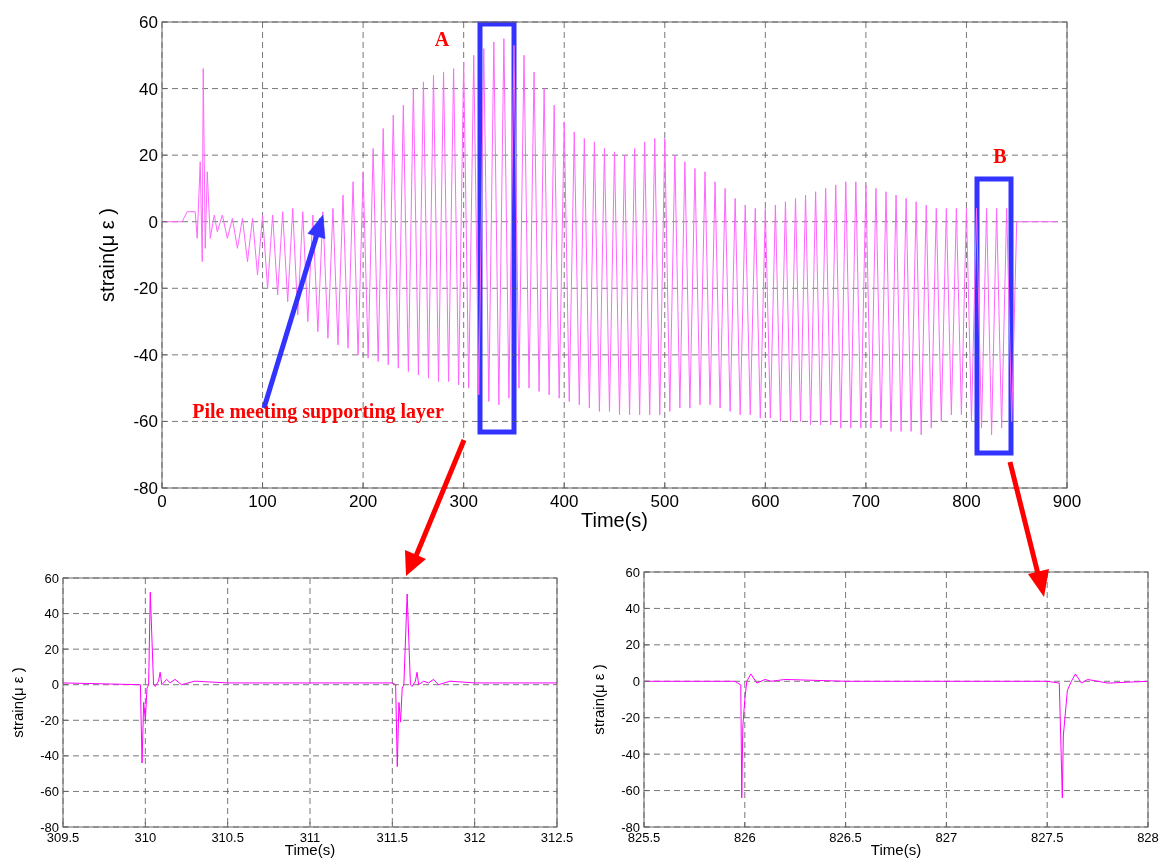 Image resolution: width=1163 pixels, height=865 pixels. I want to click on line-series, so click(310, 679).